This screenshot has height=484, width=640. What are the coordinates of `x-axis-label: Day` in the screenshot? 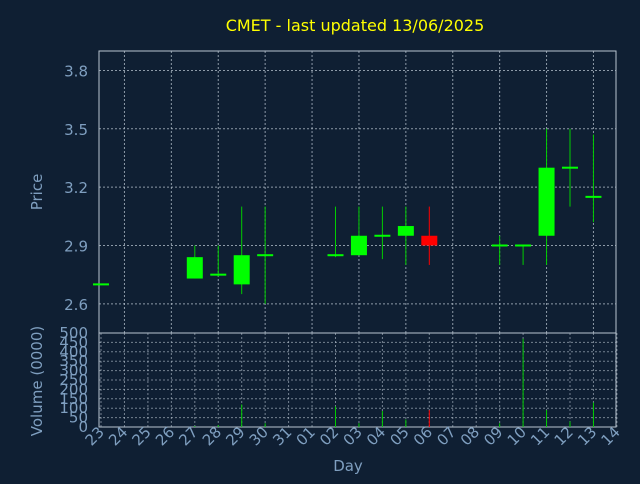 It's located at (348, 466).